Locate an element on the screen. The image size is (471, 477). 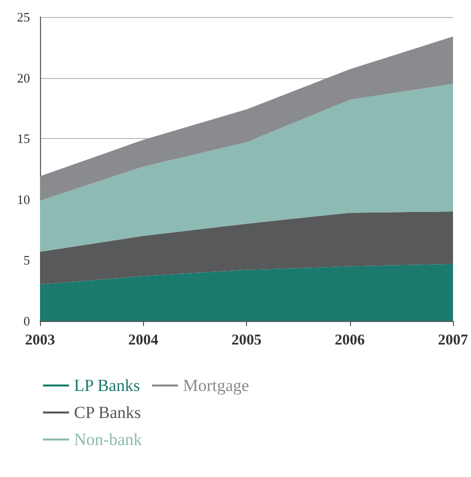
y-tick-label: 20 is located at coordinates (23, 78).